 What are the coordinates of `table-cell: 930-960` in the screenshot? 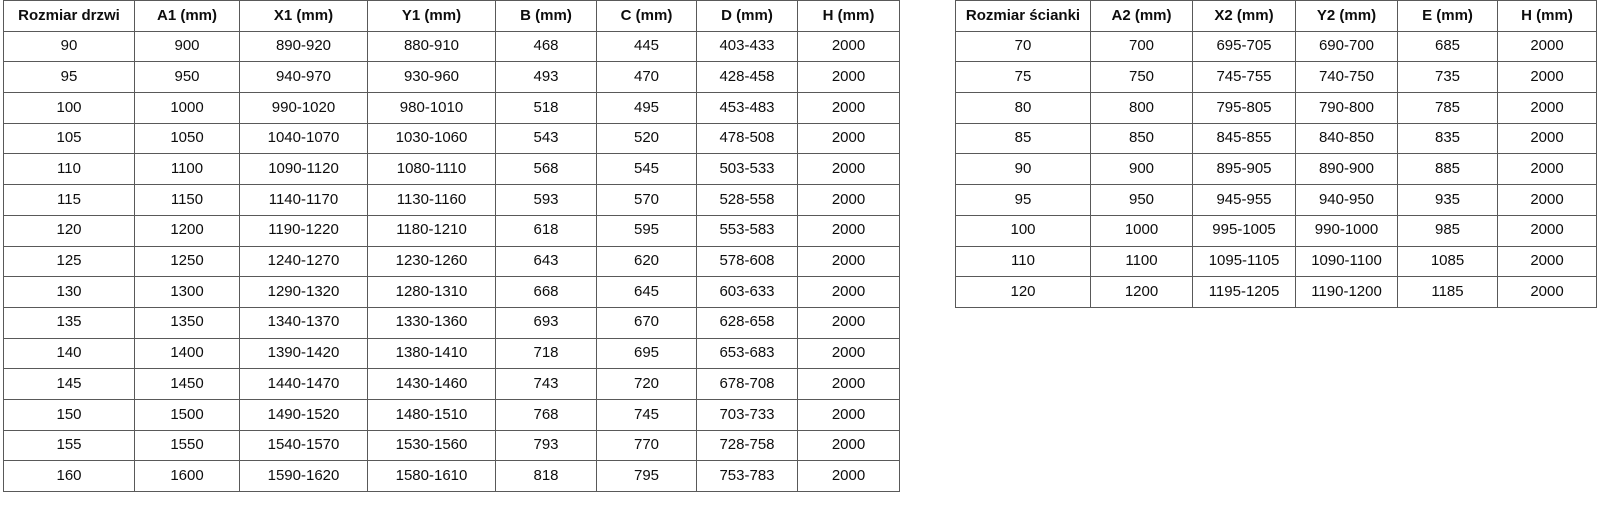 It's located at (431, 77).